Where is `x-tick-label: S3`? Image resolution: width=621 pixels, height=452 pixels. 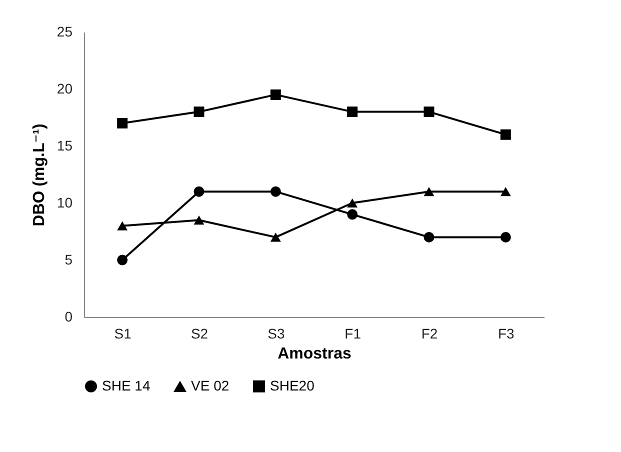
x-tick-label: S3 is located at coordinates (276, 334).